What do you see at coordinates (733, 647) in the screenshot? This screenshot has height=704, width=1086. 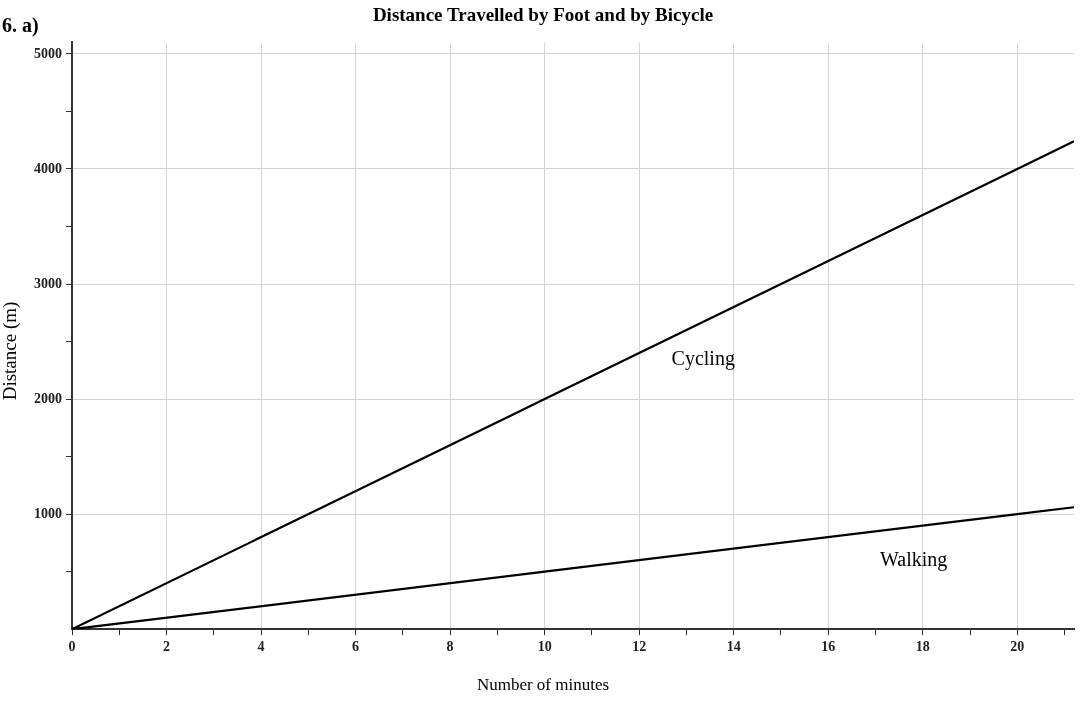 I see `x-tick-label: 14` at bounding box center [733, 647].